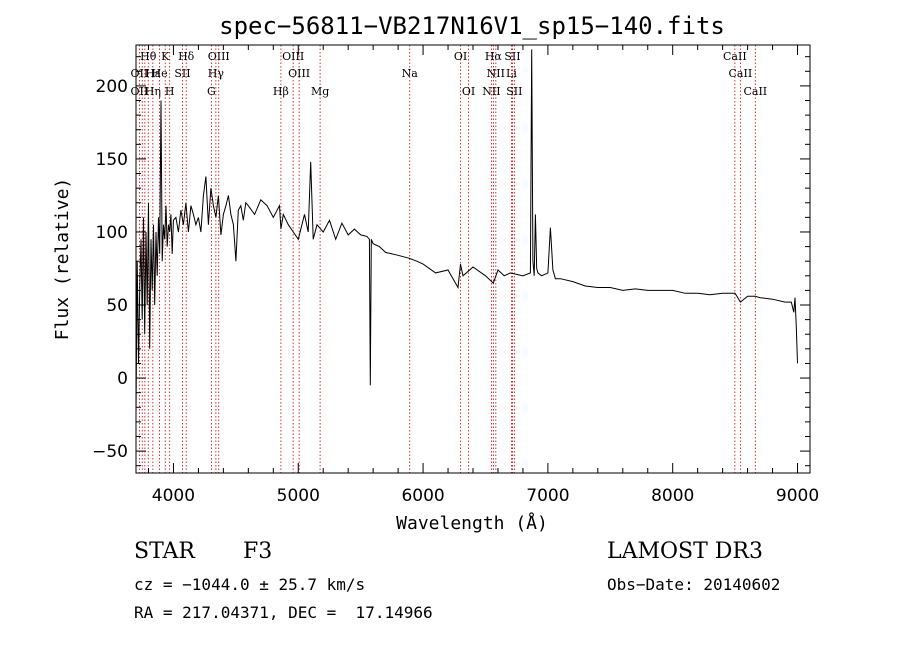 Image resolution: width=900 pixels, height=649 pixels. What do you see at coordinates (547, 496) in the screenshot?
I see `x-tick-label: 7000` at bounding box center [547, 496].